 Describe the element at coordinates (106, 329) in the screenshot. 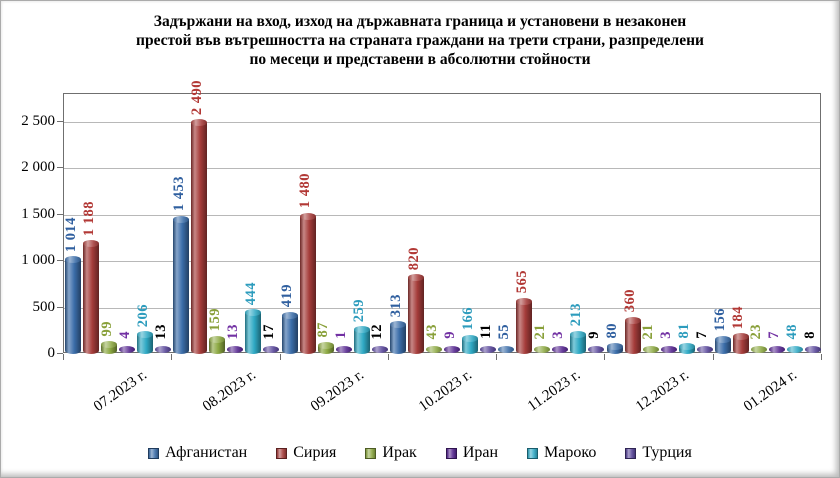

I see `bar-value-label: 99` at that location.